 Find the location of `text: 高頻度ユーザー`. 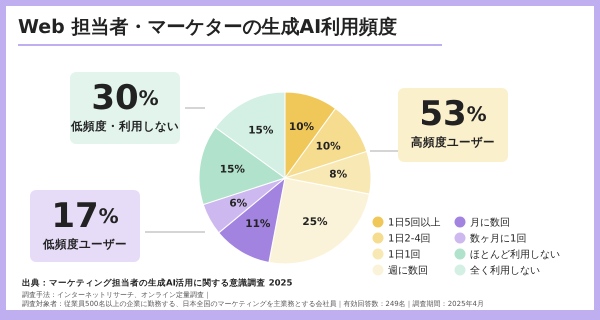

text: 高頻度ユーザー is located at coordinates (453, 142).